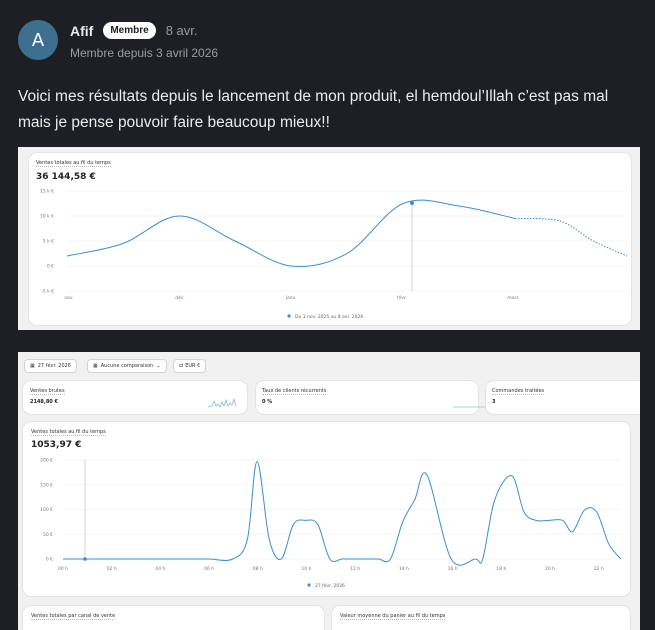 Image resolution: width=655 pixels, height=630 pixels. Describe the element at coordinates (550, 569) in the screenshot. I see `x-tick-label: 20 h` at that location.